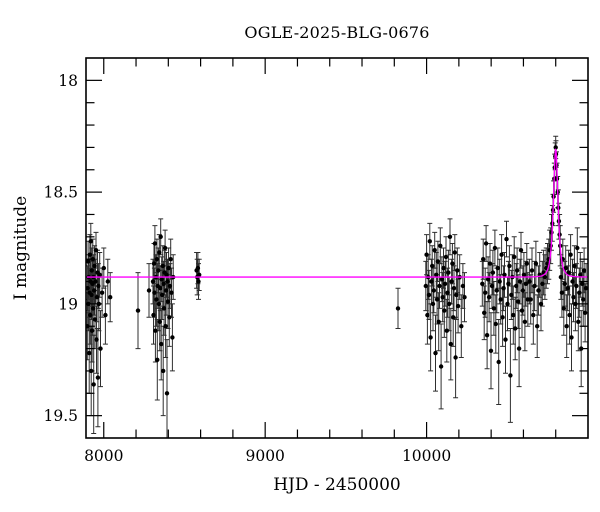 This screenshot has height=512, width=600. What do you see at coordinates (264, 456) in the screenshot?
I see `x-tick-label: 9000` at bounding box center [264, 456].